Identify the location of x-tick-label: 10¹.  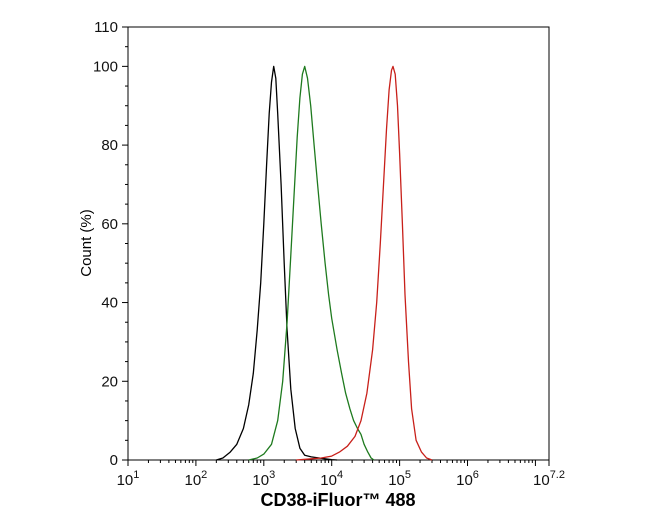
(128, 479).